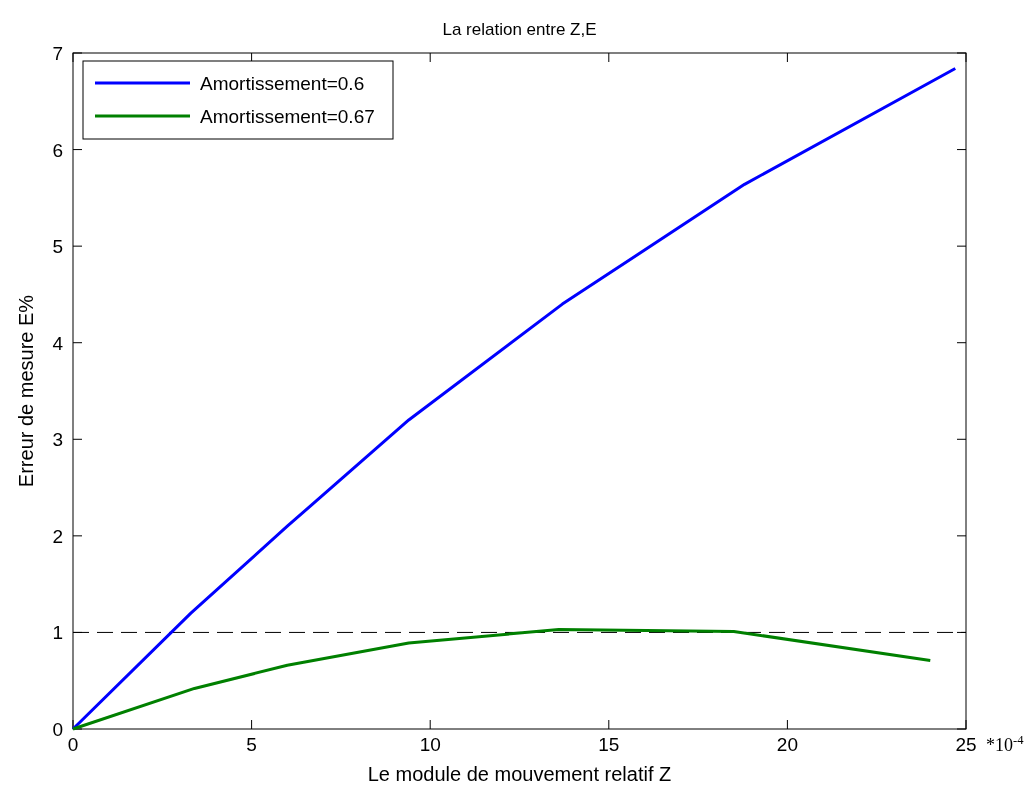 The height and width of the screenshot is (802, 1030). I want to click on legend-label: Amortissement=0.67, so click(287, 116).